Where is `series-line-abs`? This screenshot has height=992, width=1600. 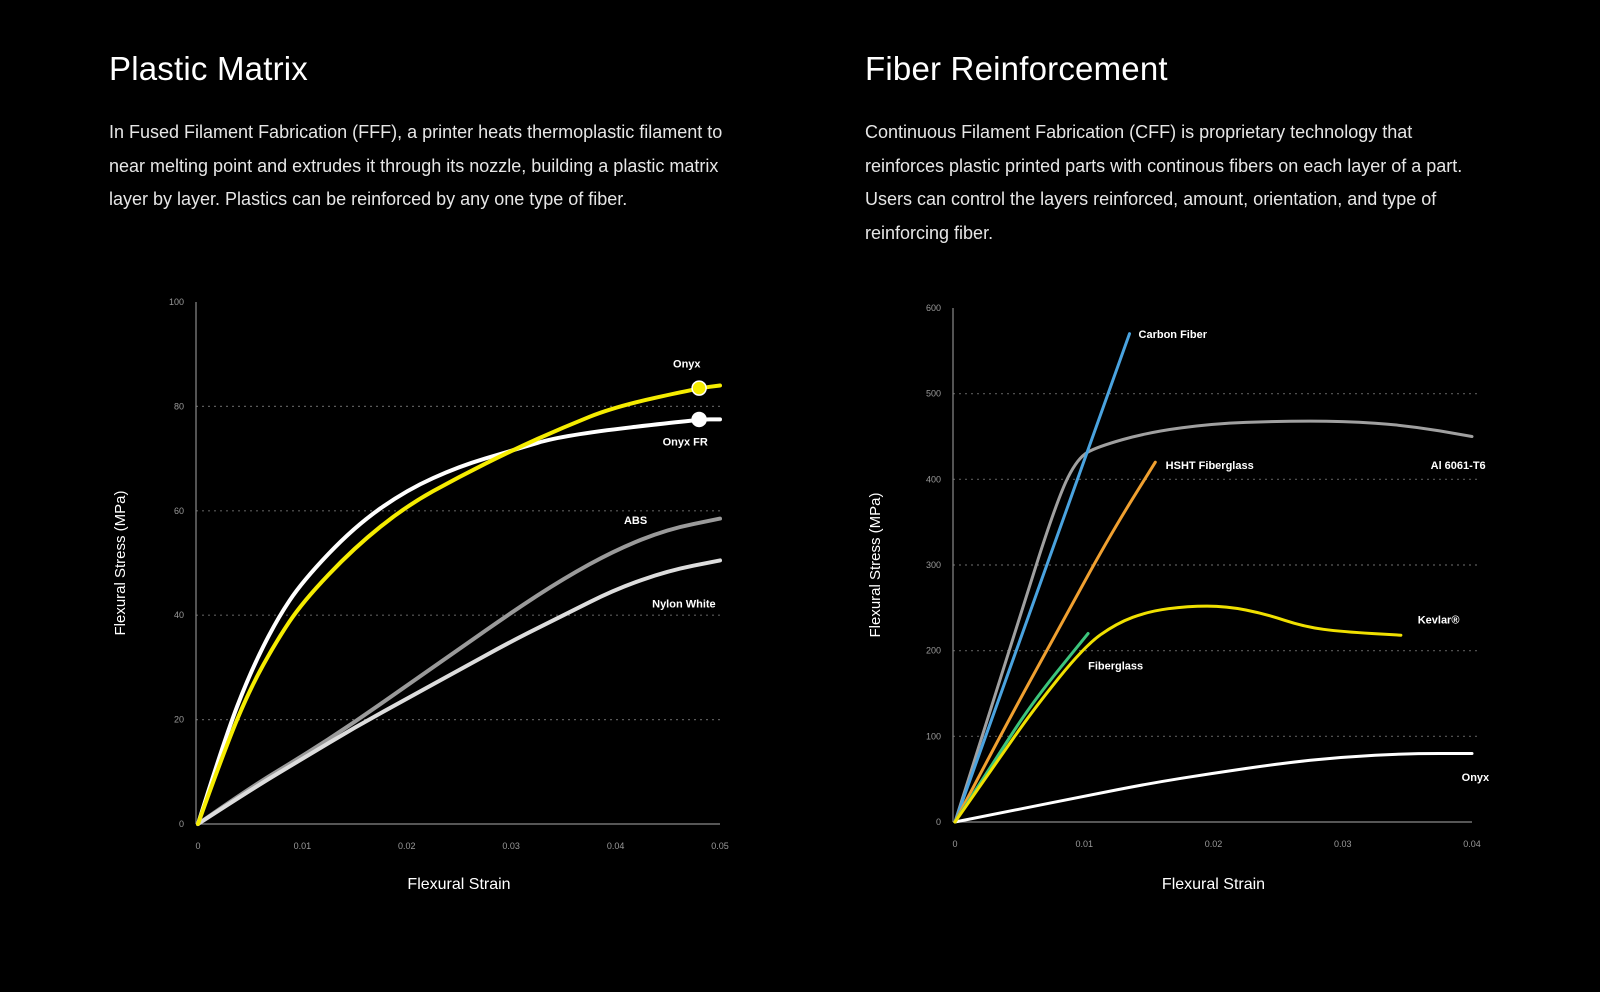
series-line-abs is located at coordinates (459, 671).